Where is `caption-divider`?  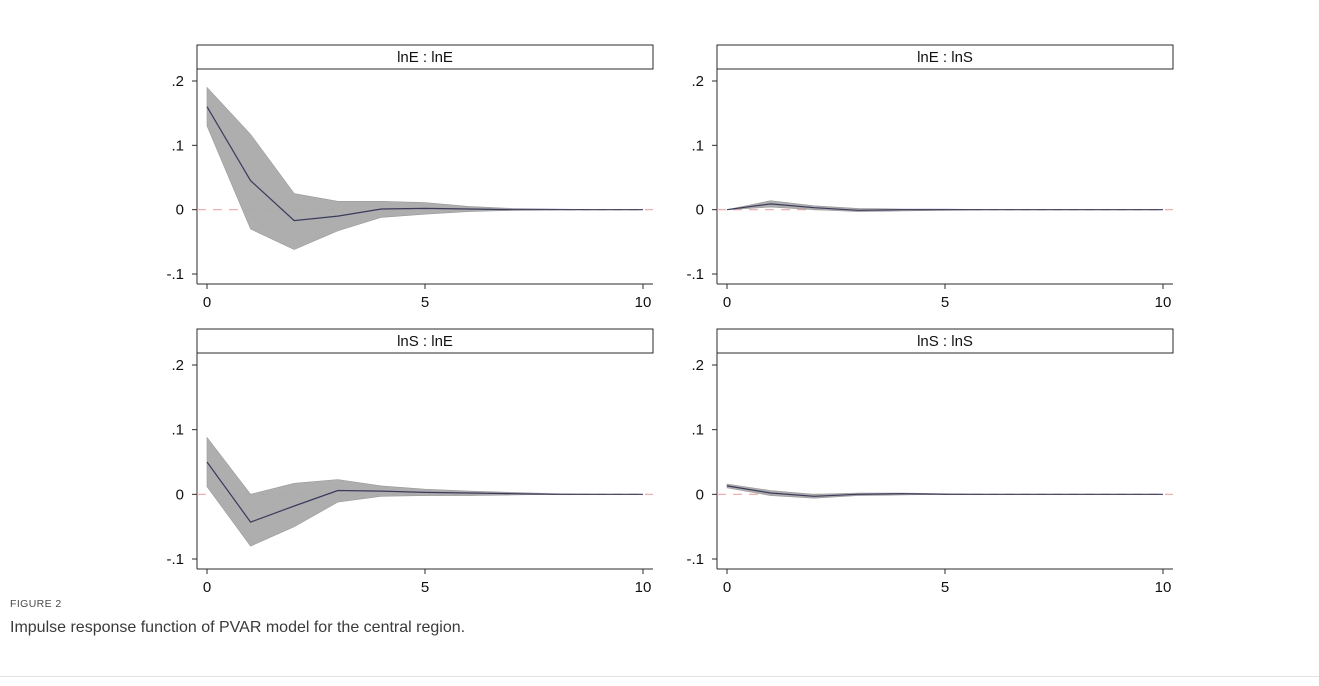
caption-divider is located at coordinates (659, 676).